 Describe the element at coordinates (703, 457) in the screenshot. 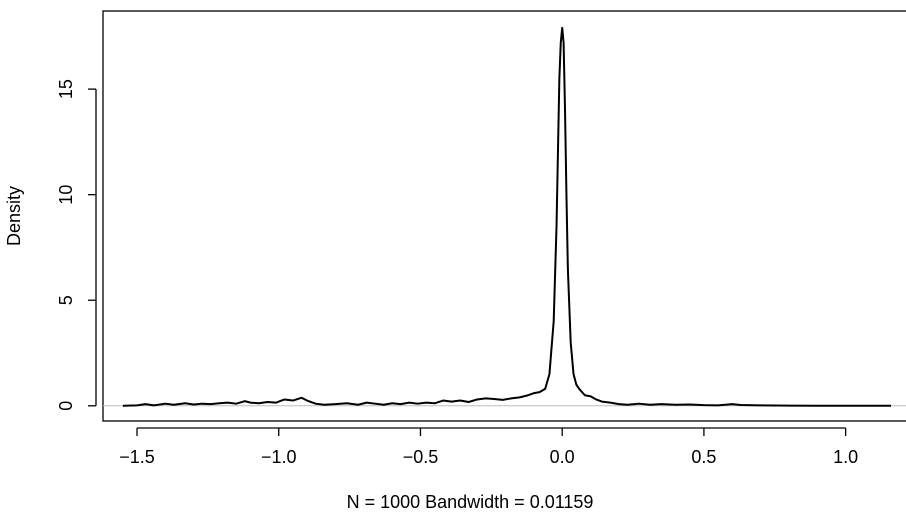

I see `x-tick-label: 0.5` at that location.